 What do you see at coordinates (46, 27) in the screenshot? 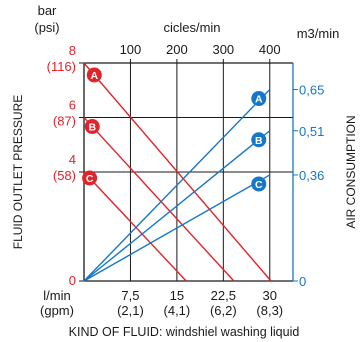
I see `left-unit-alt-label: (psi)` at bounding box center [46, 27].